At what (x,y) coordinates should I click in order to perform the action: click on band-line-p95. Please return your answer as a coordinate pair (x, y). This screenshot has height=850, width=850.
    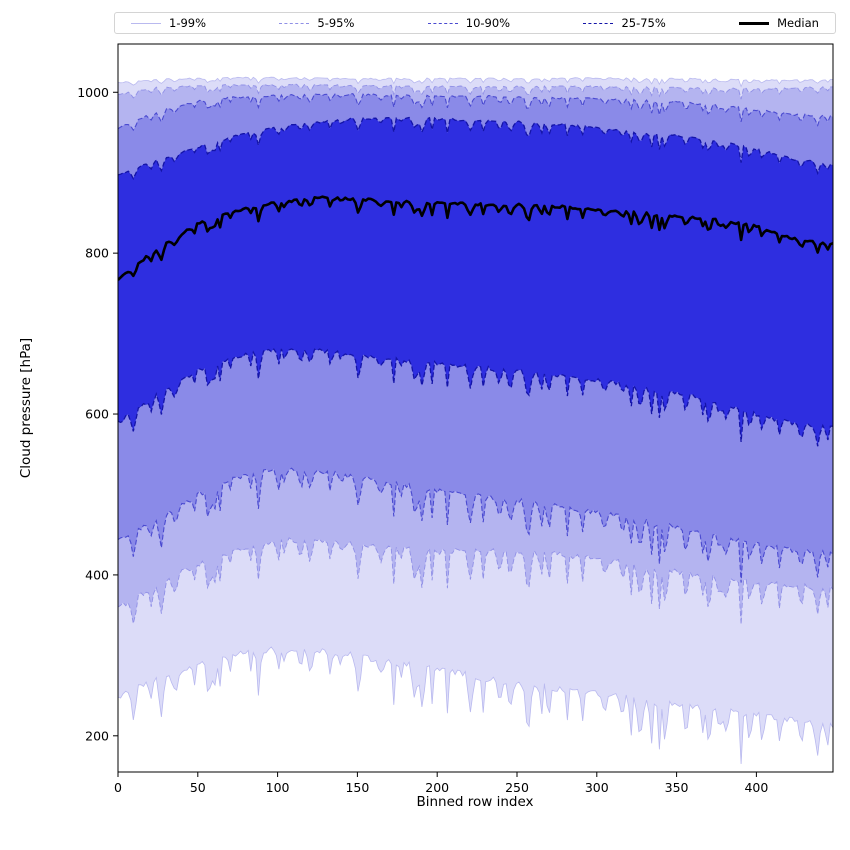
    Looking at the image, I should click on (475, 91).